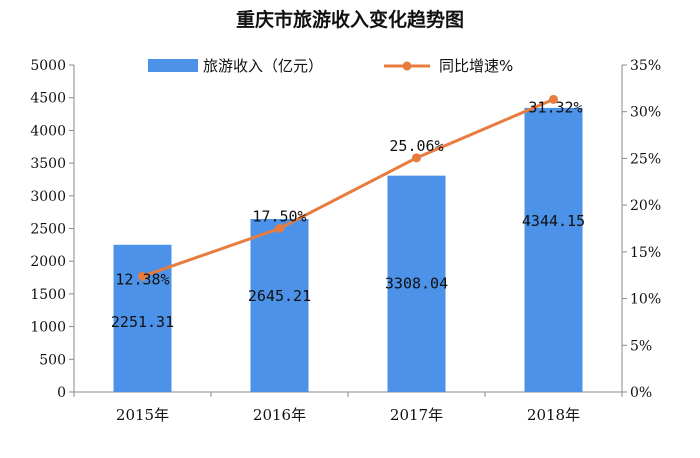 This screenshot has width=700, height=458. What do you see at coordinates (48, 99) in the screenshot?
I see `y-left-tick-label: 4500` at bounding box center [48, 99].